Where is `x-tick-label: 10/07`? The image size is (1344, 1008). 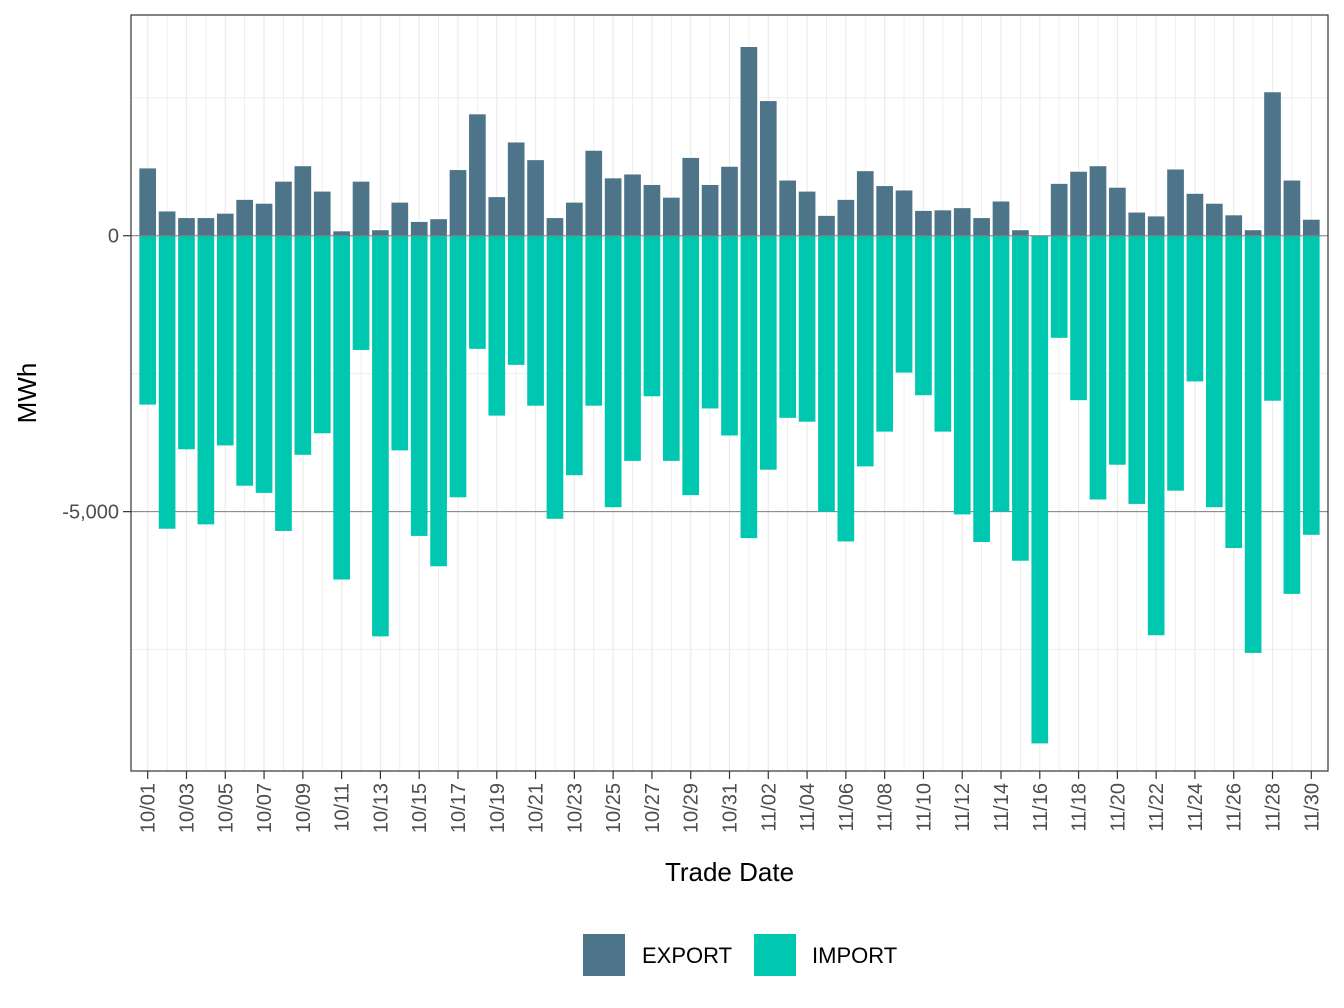
x-tick-label: 10/07 is located at coordinates (265, 808).